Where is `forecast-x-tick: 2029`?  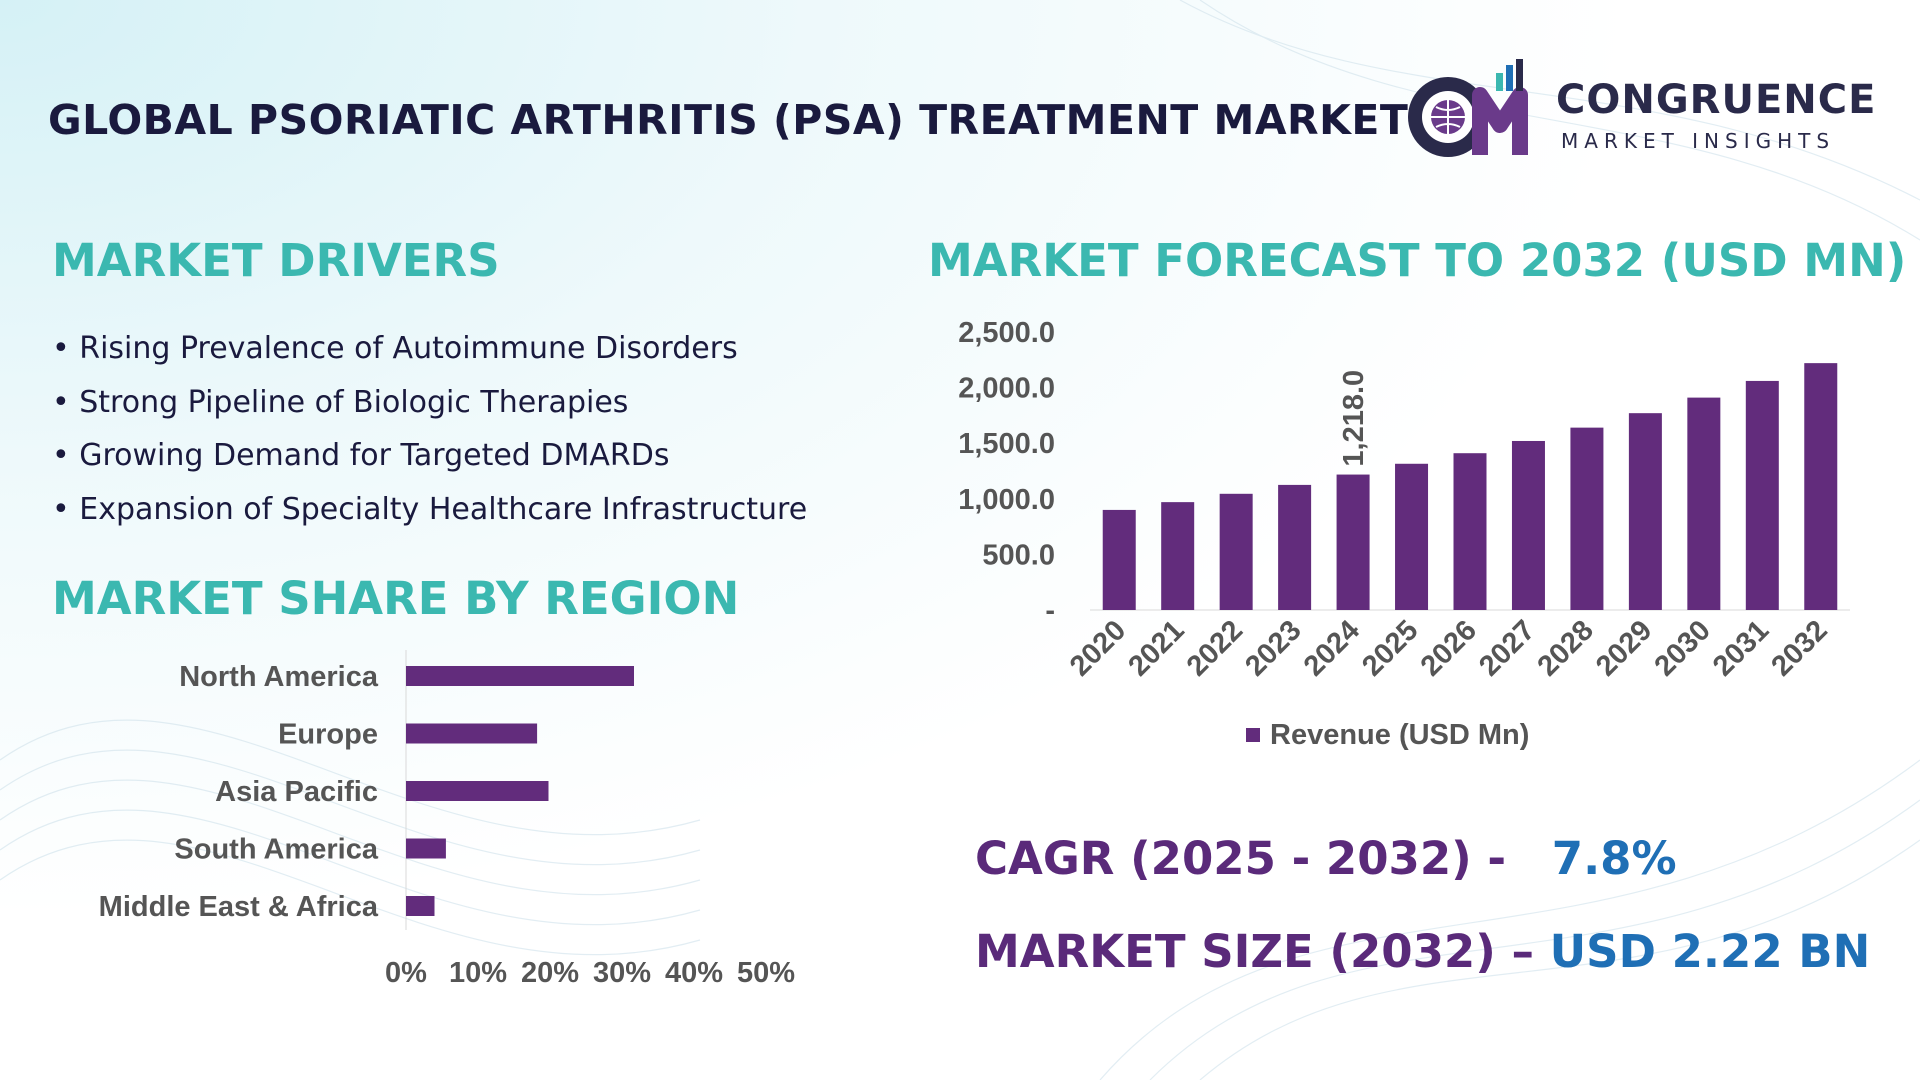
forecast-x-tick: 2029 is located at coordinates (1624, 648).